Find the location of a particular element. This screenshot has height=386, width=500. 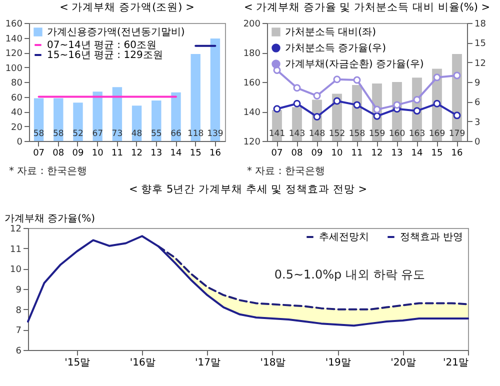

data-label: 179 is located at coordinates (457, 134).